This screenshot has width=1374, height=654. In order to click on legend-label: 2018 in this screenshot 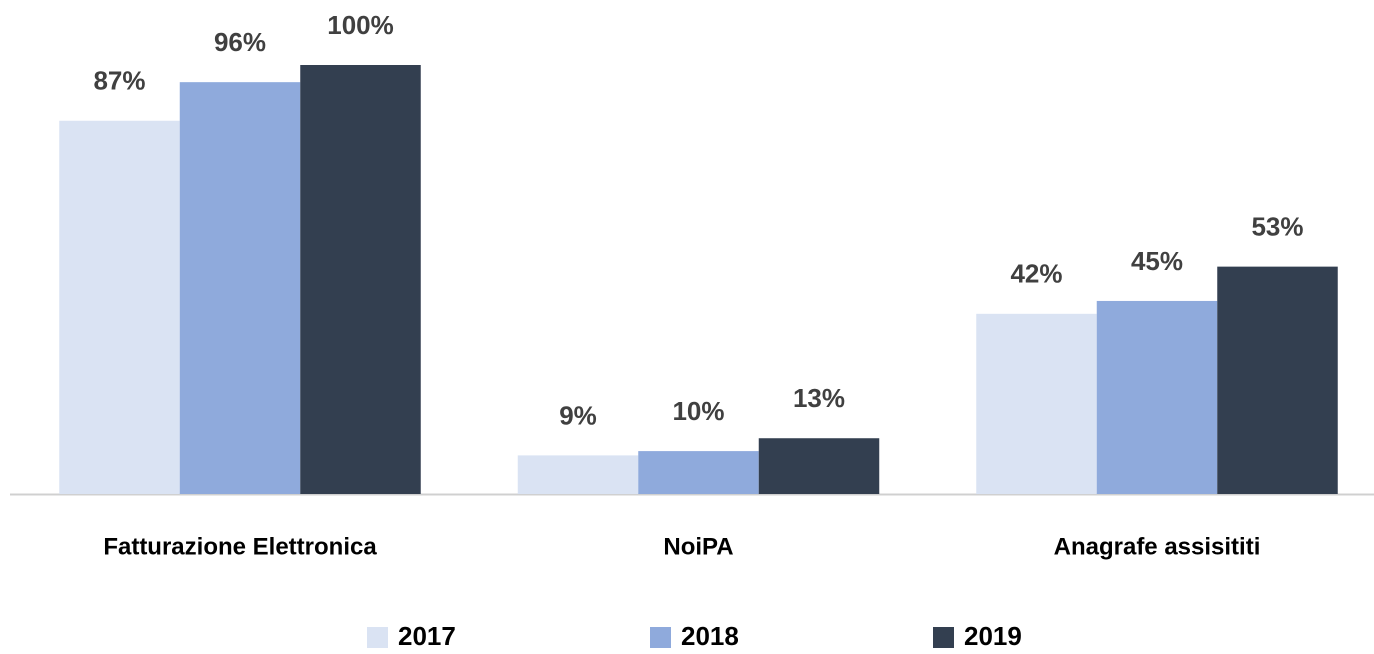, I will do `click(710, 636)`.